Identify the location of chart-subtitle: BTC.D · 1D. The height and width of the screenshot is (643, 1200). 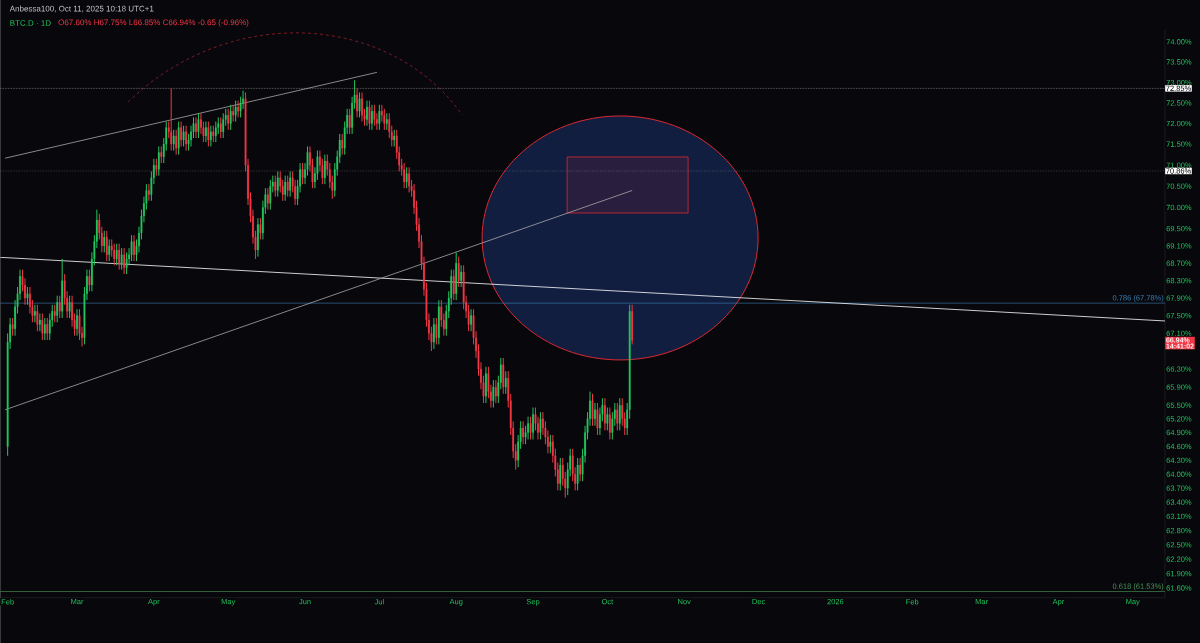
(30, 23).